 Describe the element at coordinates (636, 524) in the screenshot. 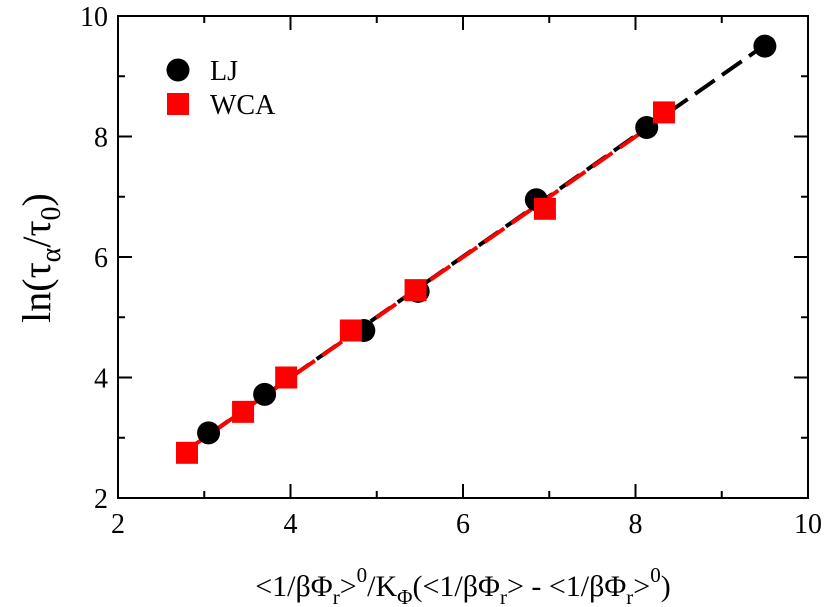

I see `x-tick-label: 8` at that location.